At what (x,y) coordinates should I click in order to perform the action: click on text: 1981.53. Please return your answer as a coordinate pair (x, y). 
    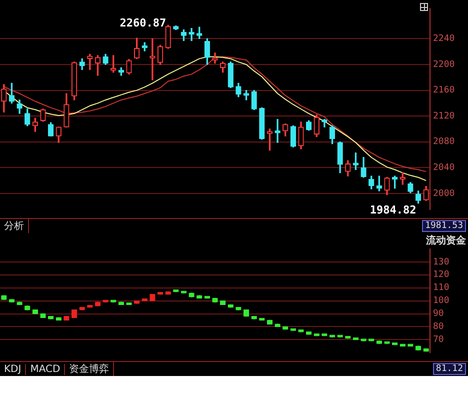
    Looking at the image, I should click on (444, 226).